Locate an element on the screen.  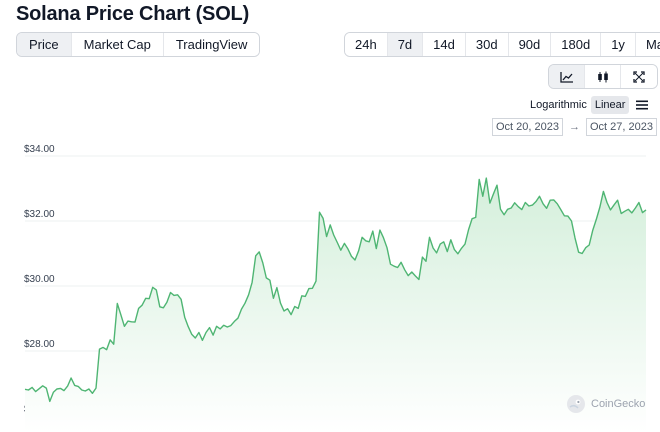
y-tick-label: $30.00 is located at coordinates (39, 279).